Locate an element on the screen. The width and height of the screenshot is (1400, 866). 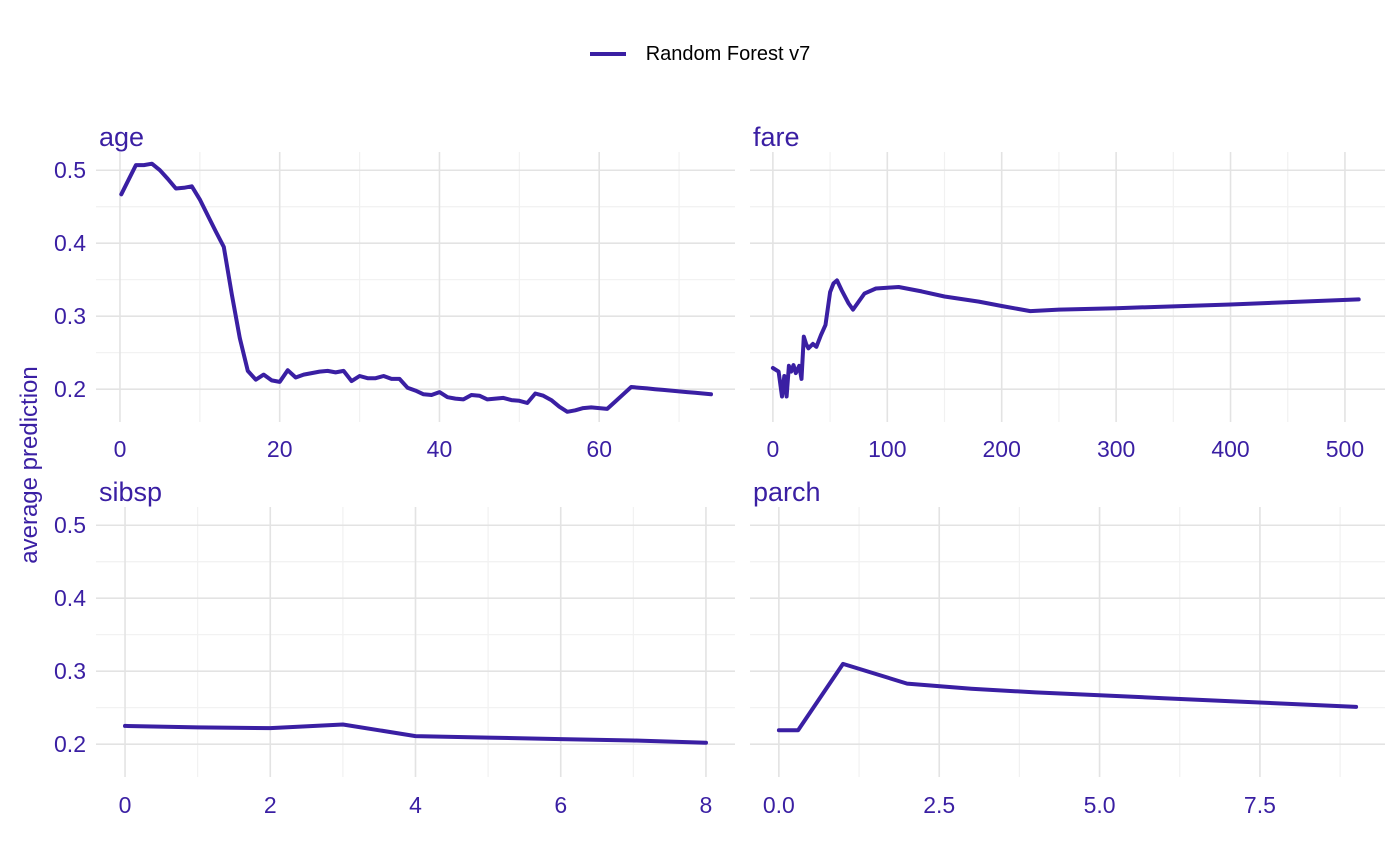
x-tick-label: 5.0 is located at coordinates (1100, 805).